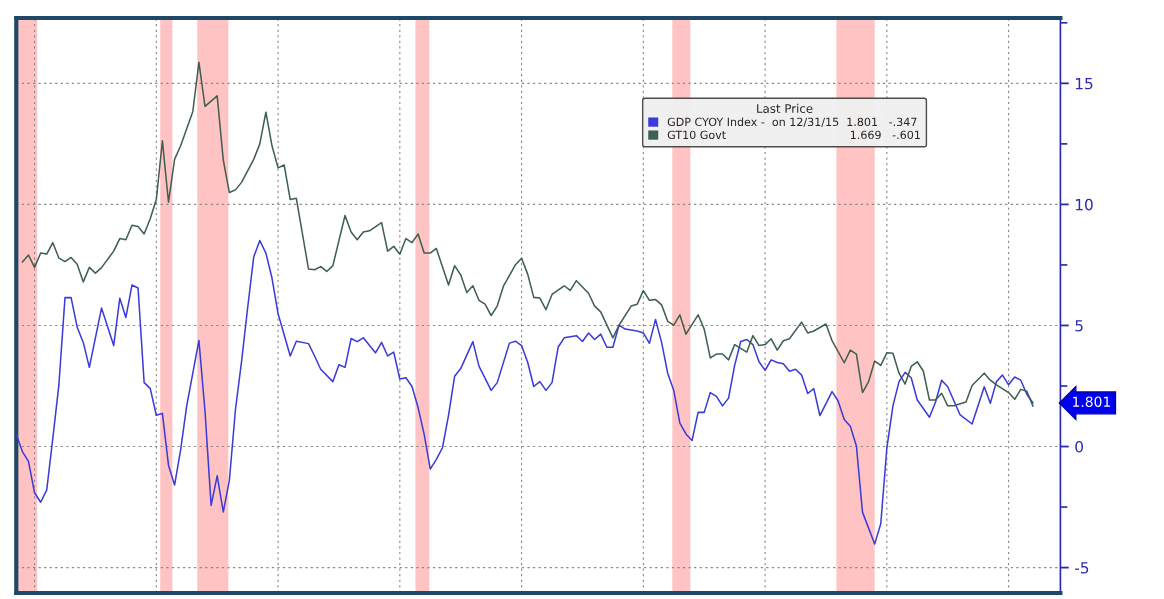  What do you see at coordinates (792, 122) in the screenshot?
I see `legend-label: GDP CYOY Index - on 12/31/15 1.801 -.347` at bounding box center [792, 122].